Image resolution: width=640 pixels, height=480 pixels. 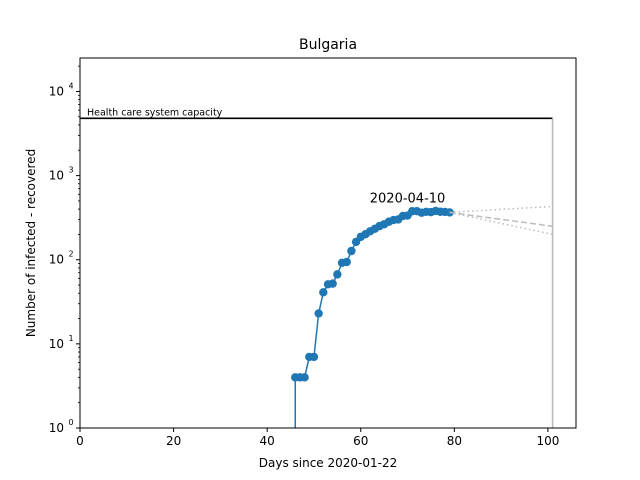 What do you see at coordinates (64, 250) in the screenshot?
I see `y-axis: 10 0 10 1 10 2 10 3 10 4` at bounding box center [64, 250].